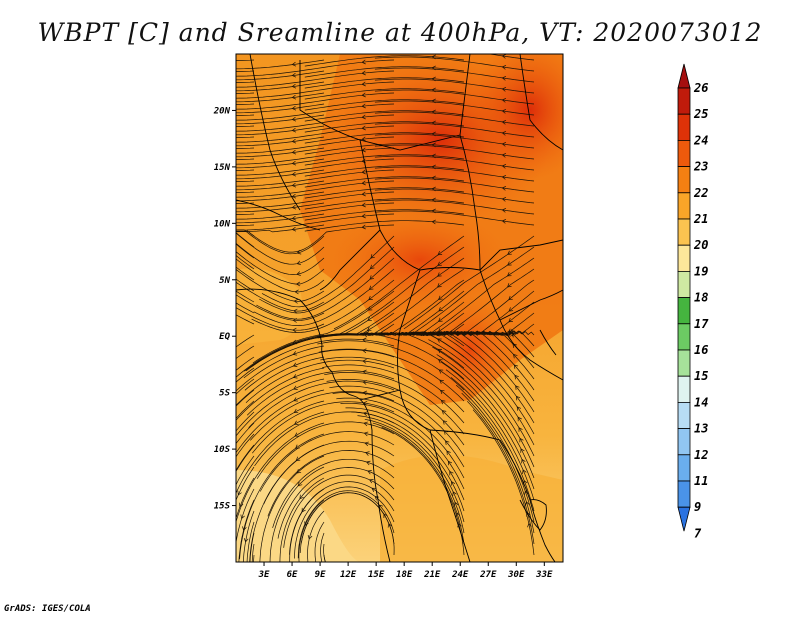  I want to click on lon-label: 3E, so click(264, 575).